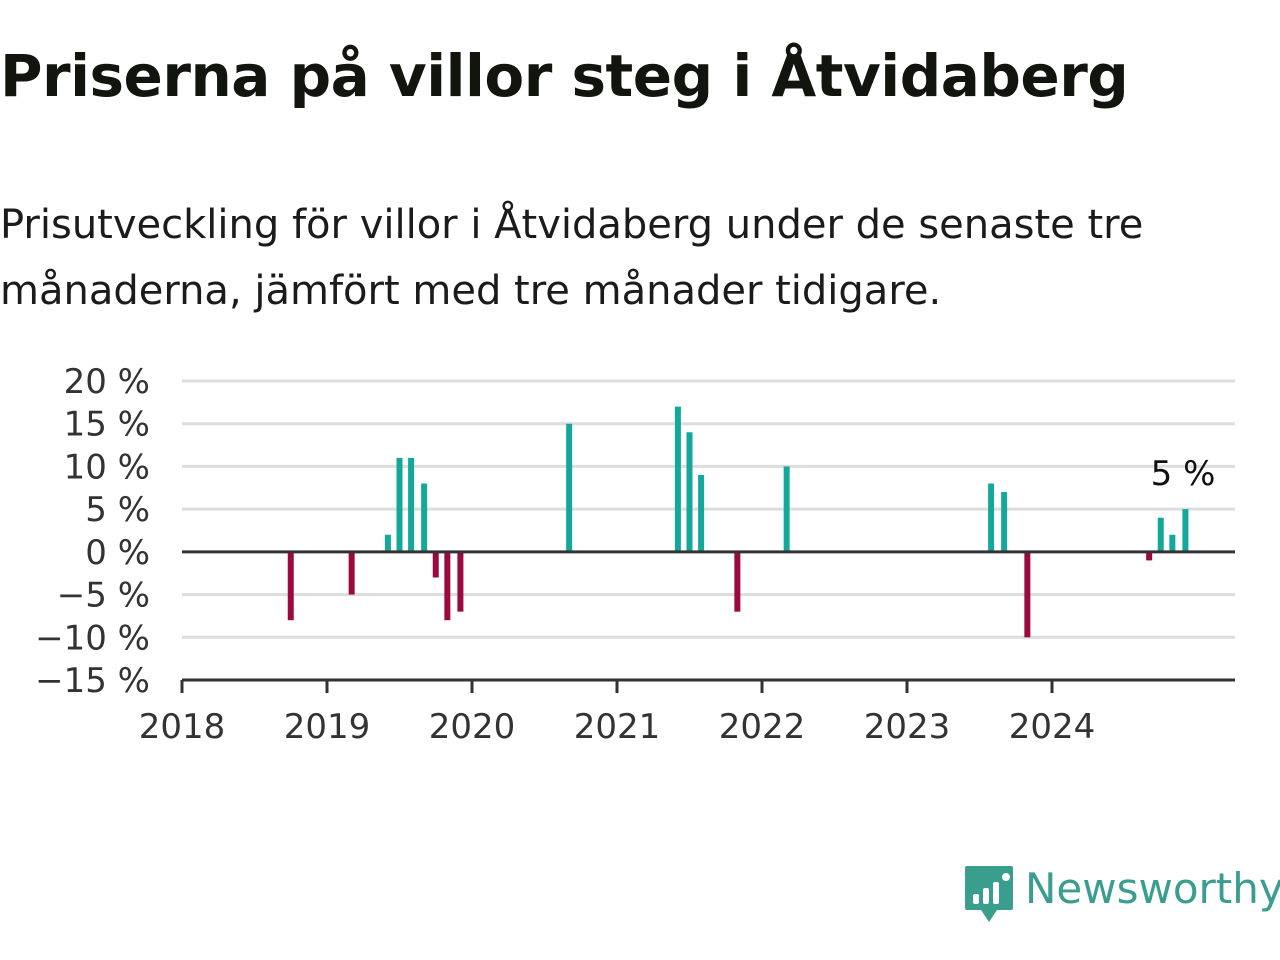 The image size is (1280, 960). I want to click on x-tick-label: 2024, so click(1052, 727).